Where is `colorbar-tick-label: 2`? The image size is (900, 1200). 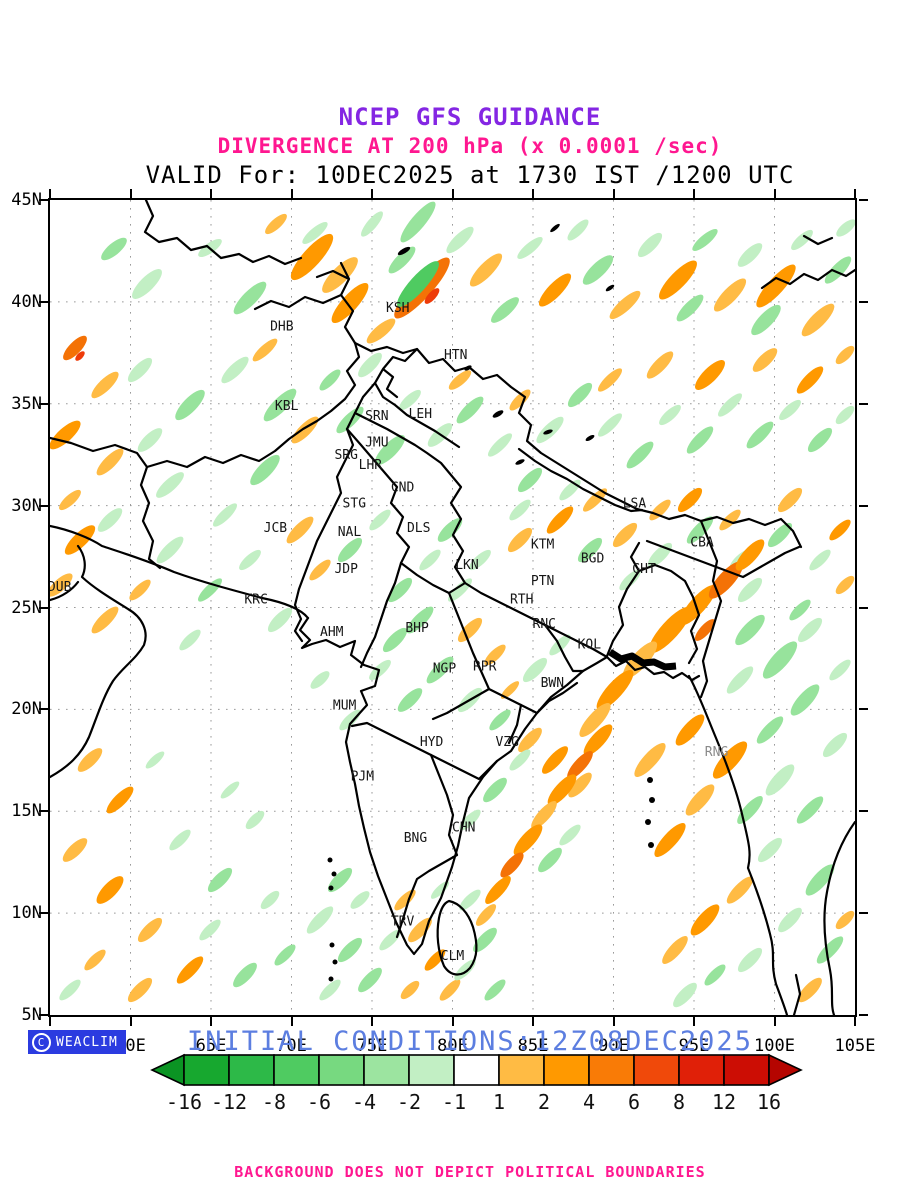
colorbar-tick-label: 2 is located at coordinates (544, 1102).